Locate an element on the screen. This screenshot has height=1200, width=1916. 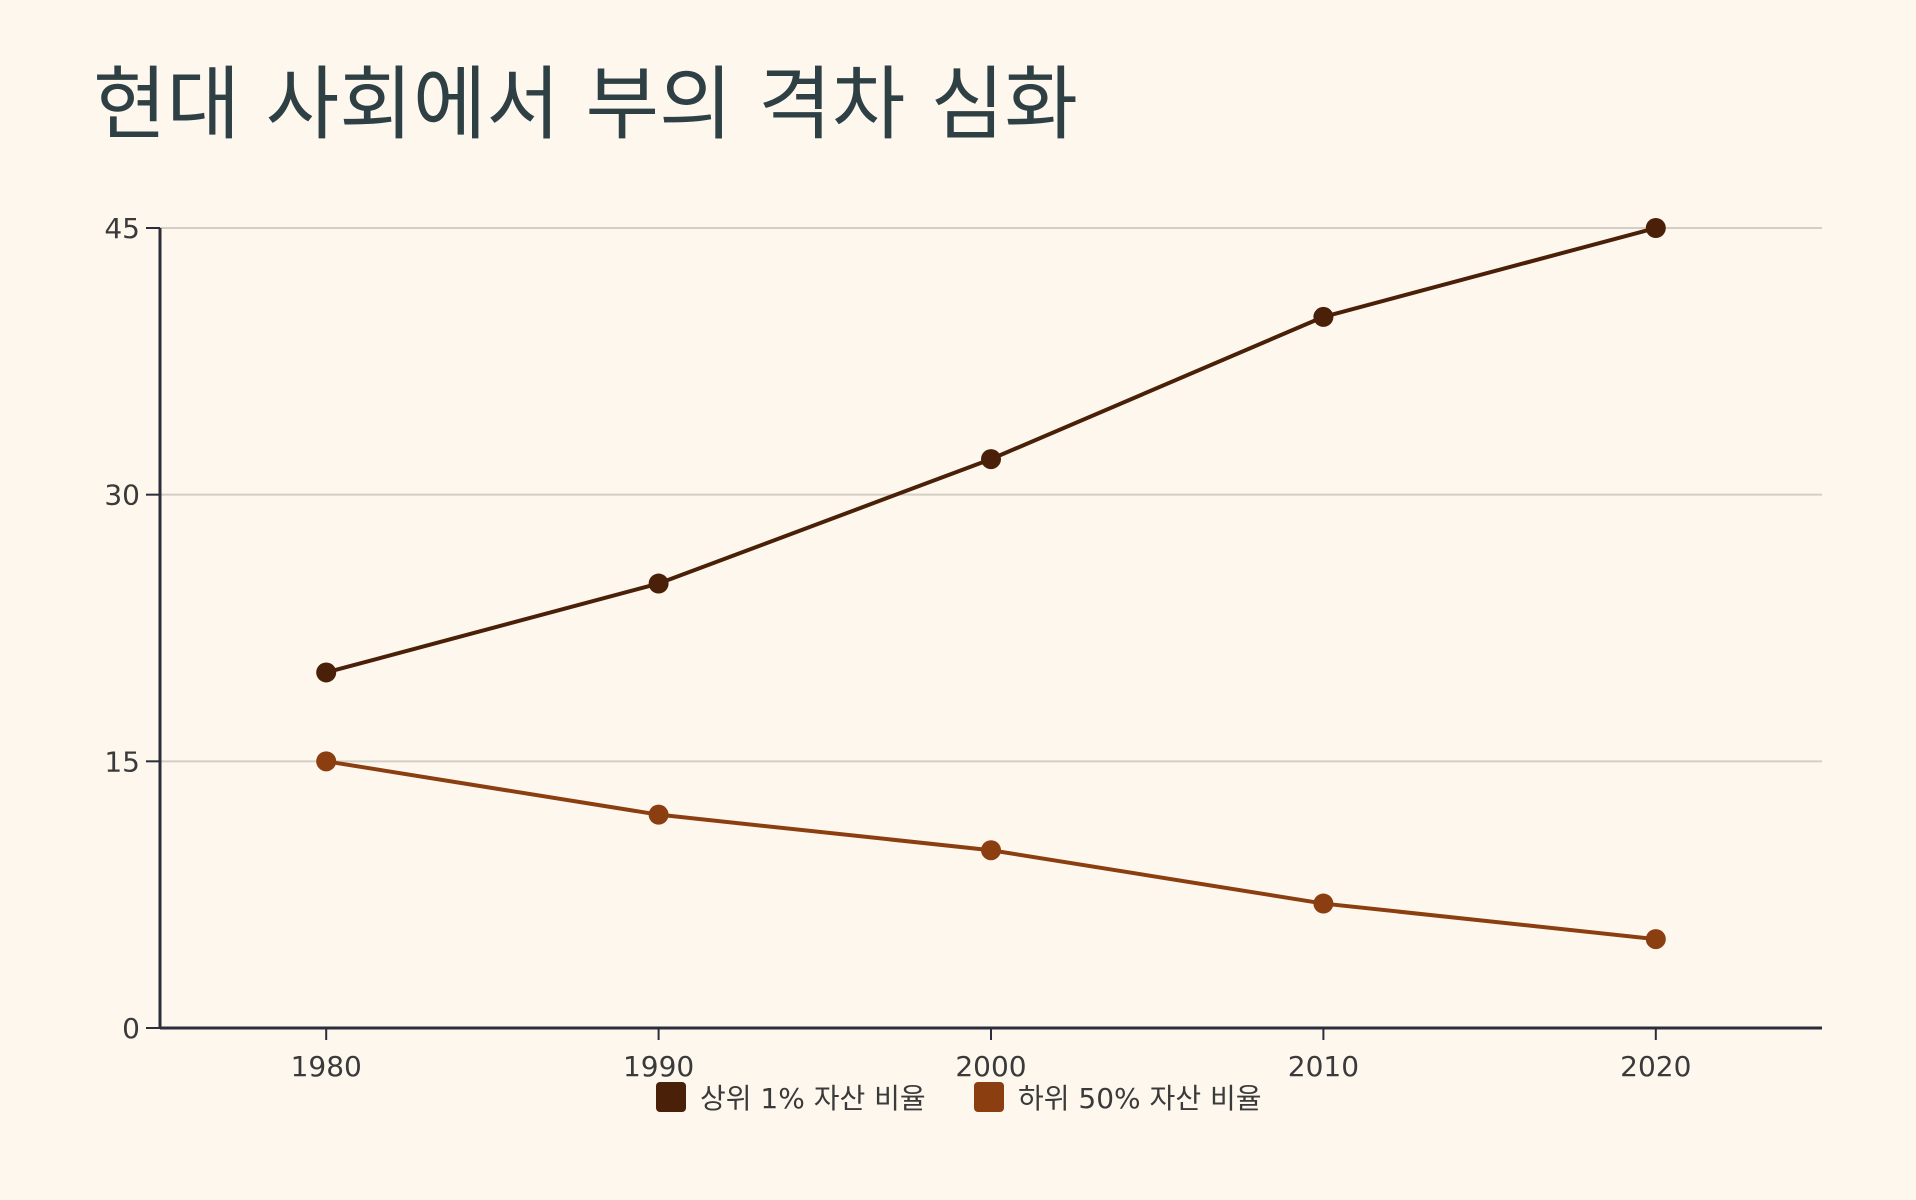
legend-item-1: 하위 50% 자산 비율 is located at coordinates (1118, 1098).